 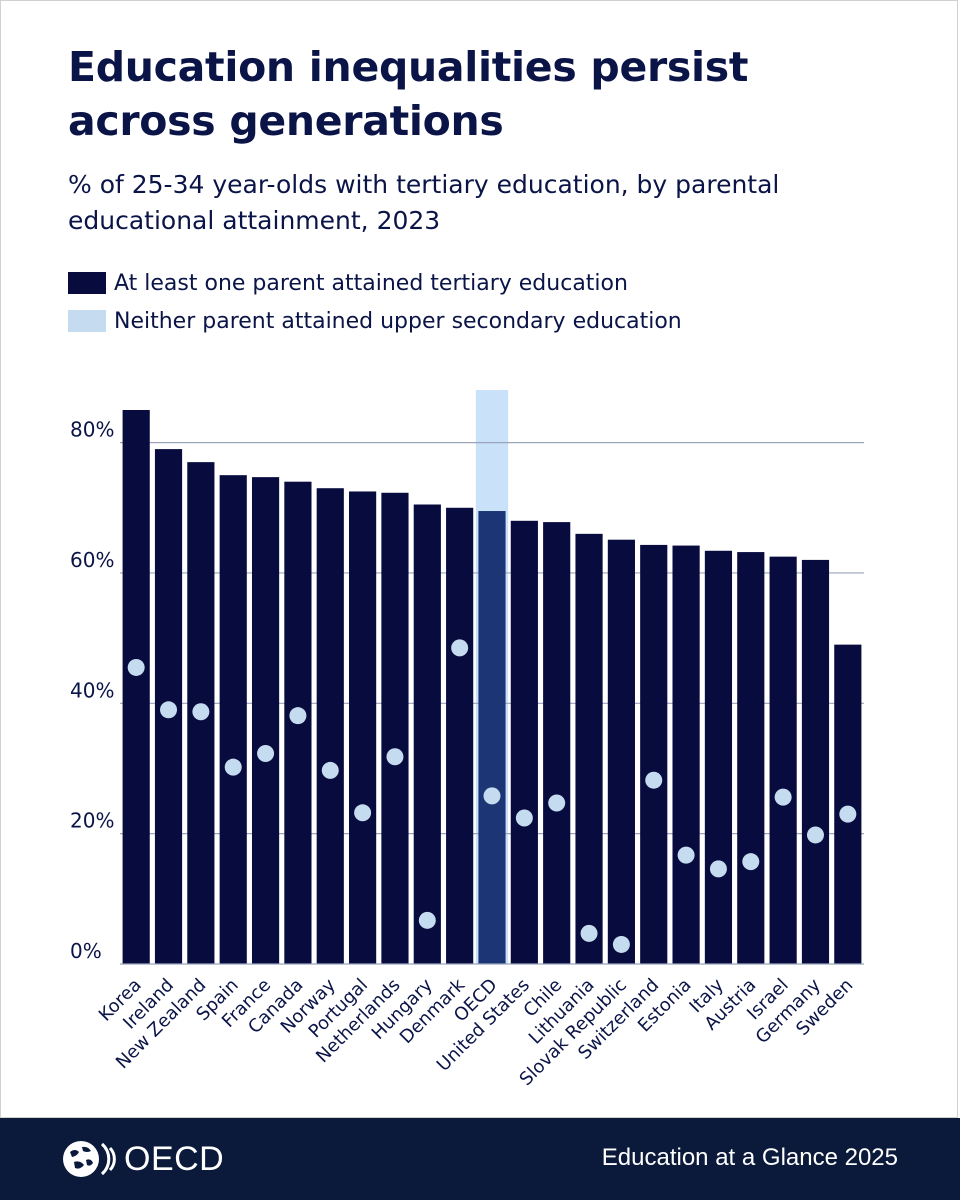 I want to click on y-tick-label-20: 20%, so click(x=92, y=821).